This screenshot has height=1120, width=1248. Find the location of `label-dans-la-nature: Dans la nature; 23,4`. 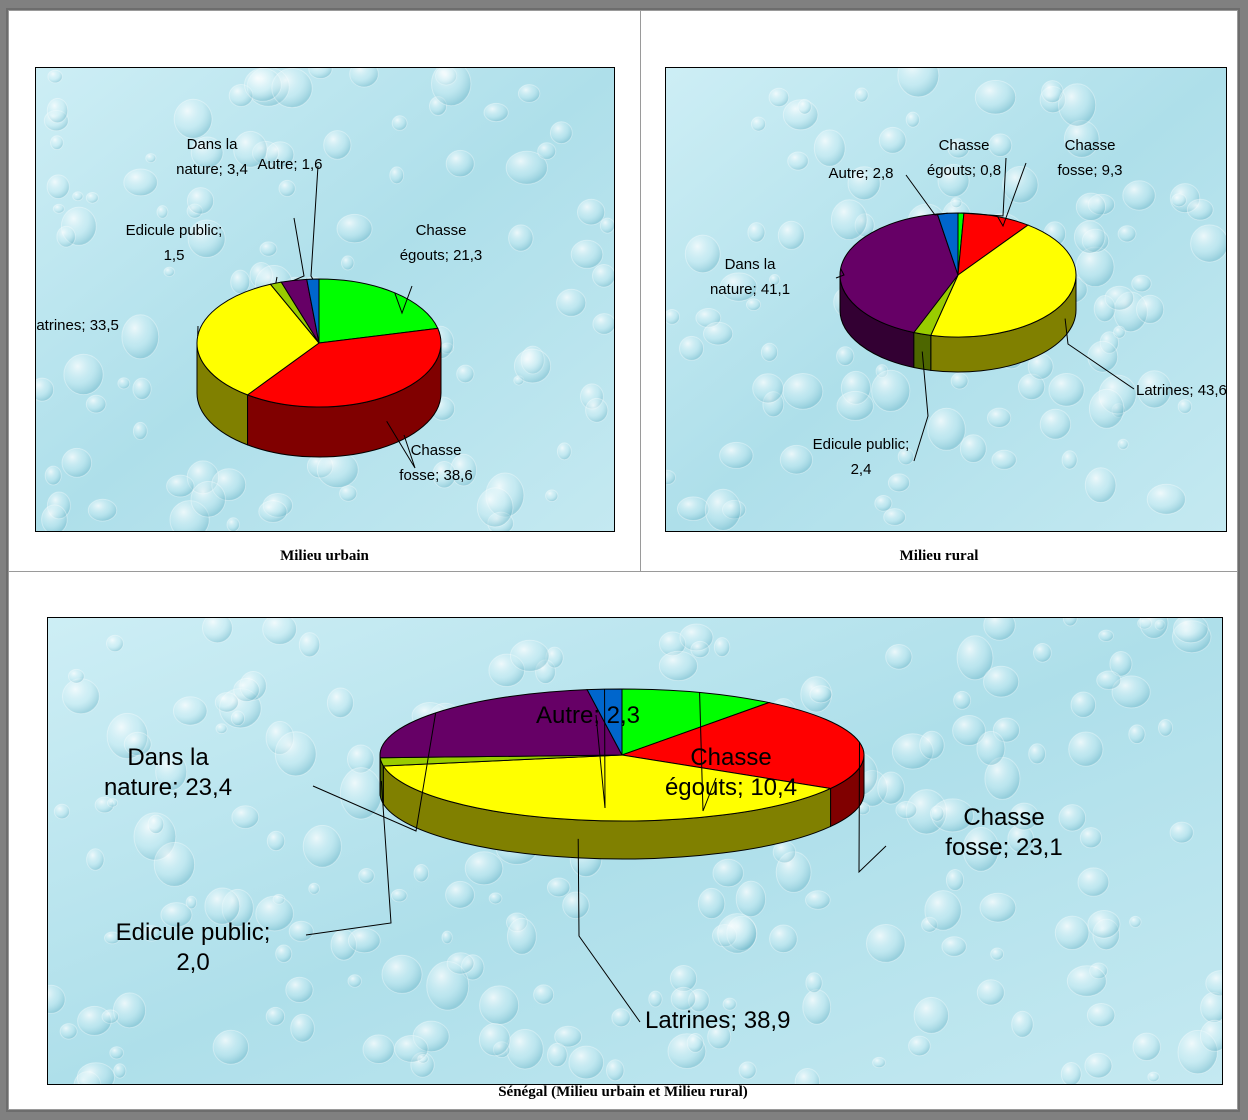

label-dans-la-nature: Dans la nature; 23,4 is located at coordinates (168, 772).